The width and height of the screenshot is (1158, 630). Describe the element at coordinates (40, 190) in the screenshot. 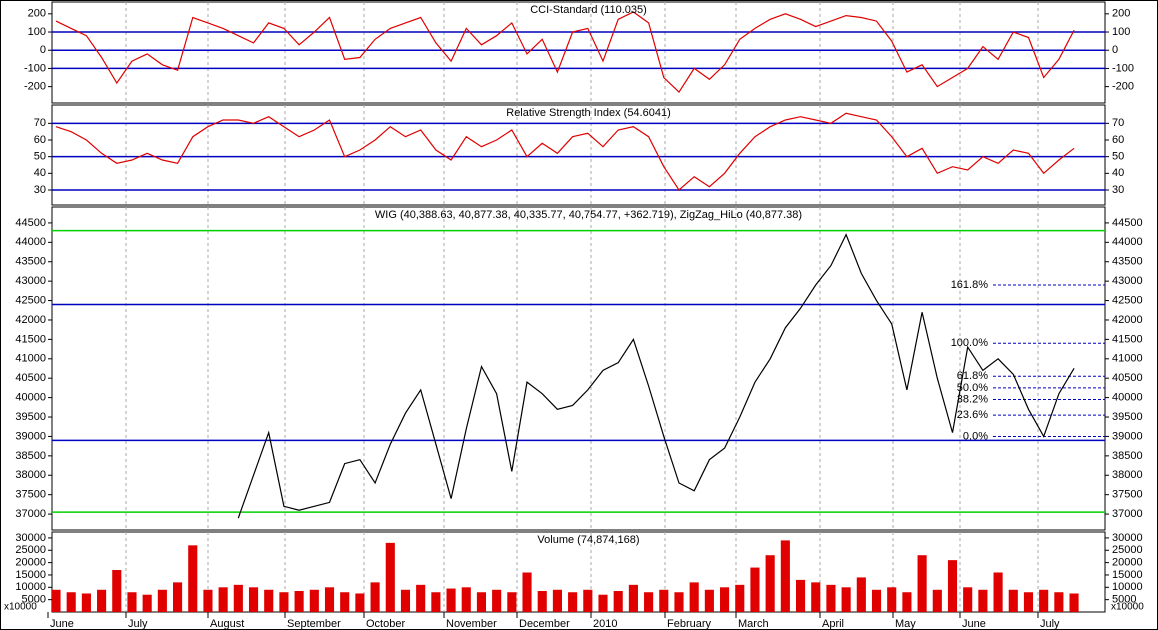

I see `y-tick-label: 30` at that location.